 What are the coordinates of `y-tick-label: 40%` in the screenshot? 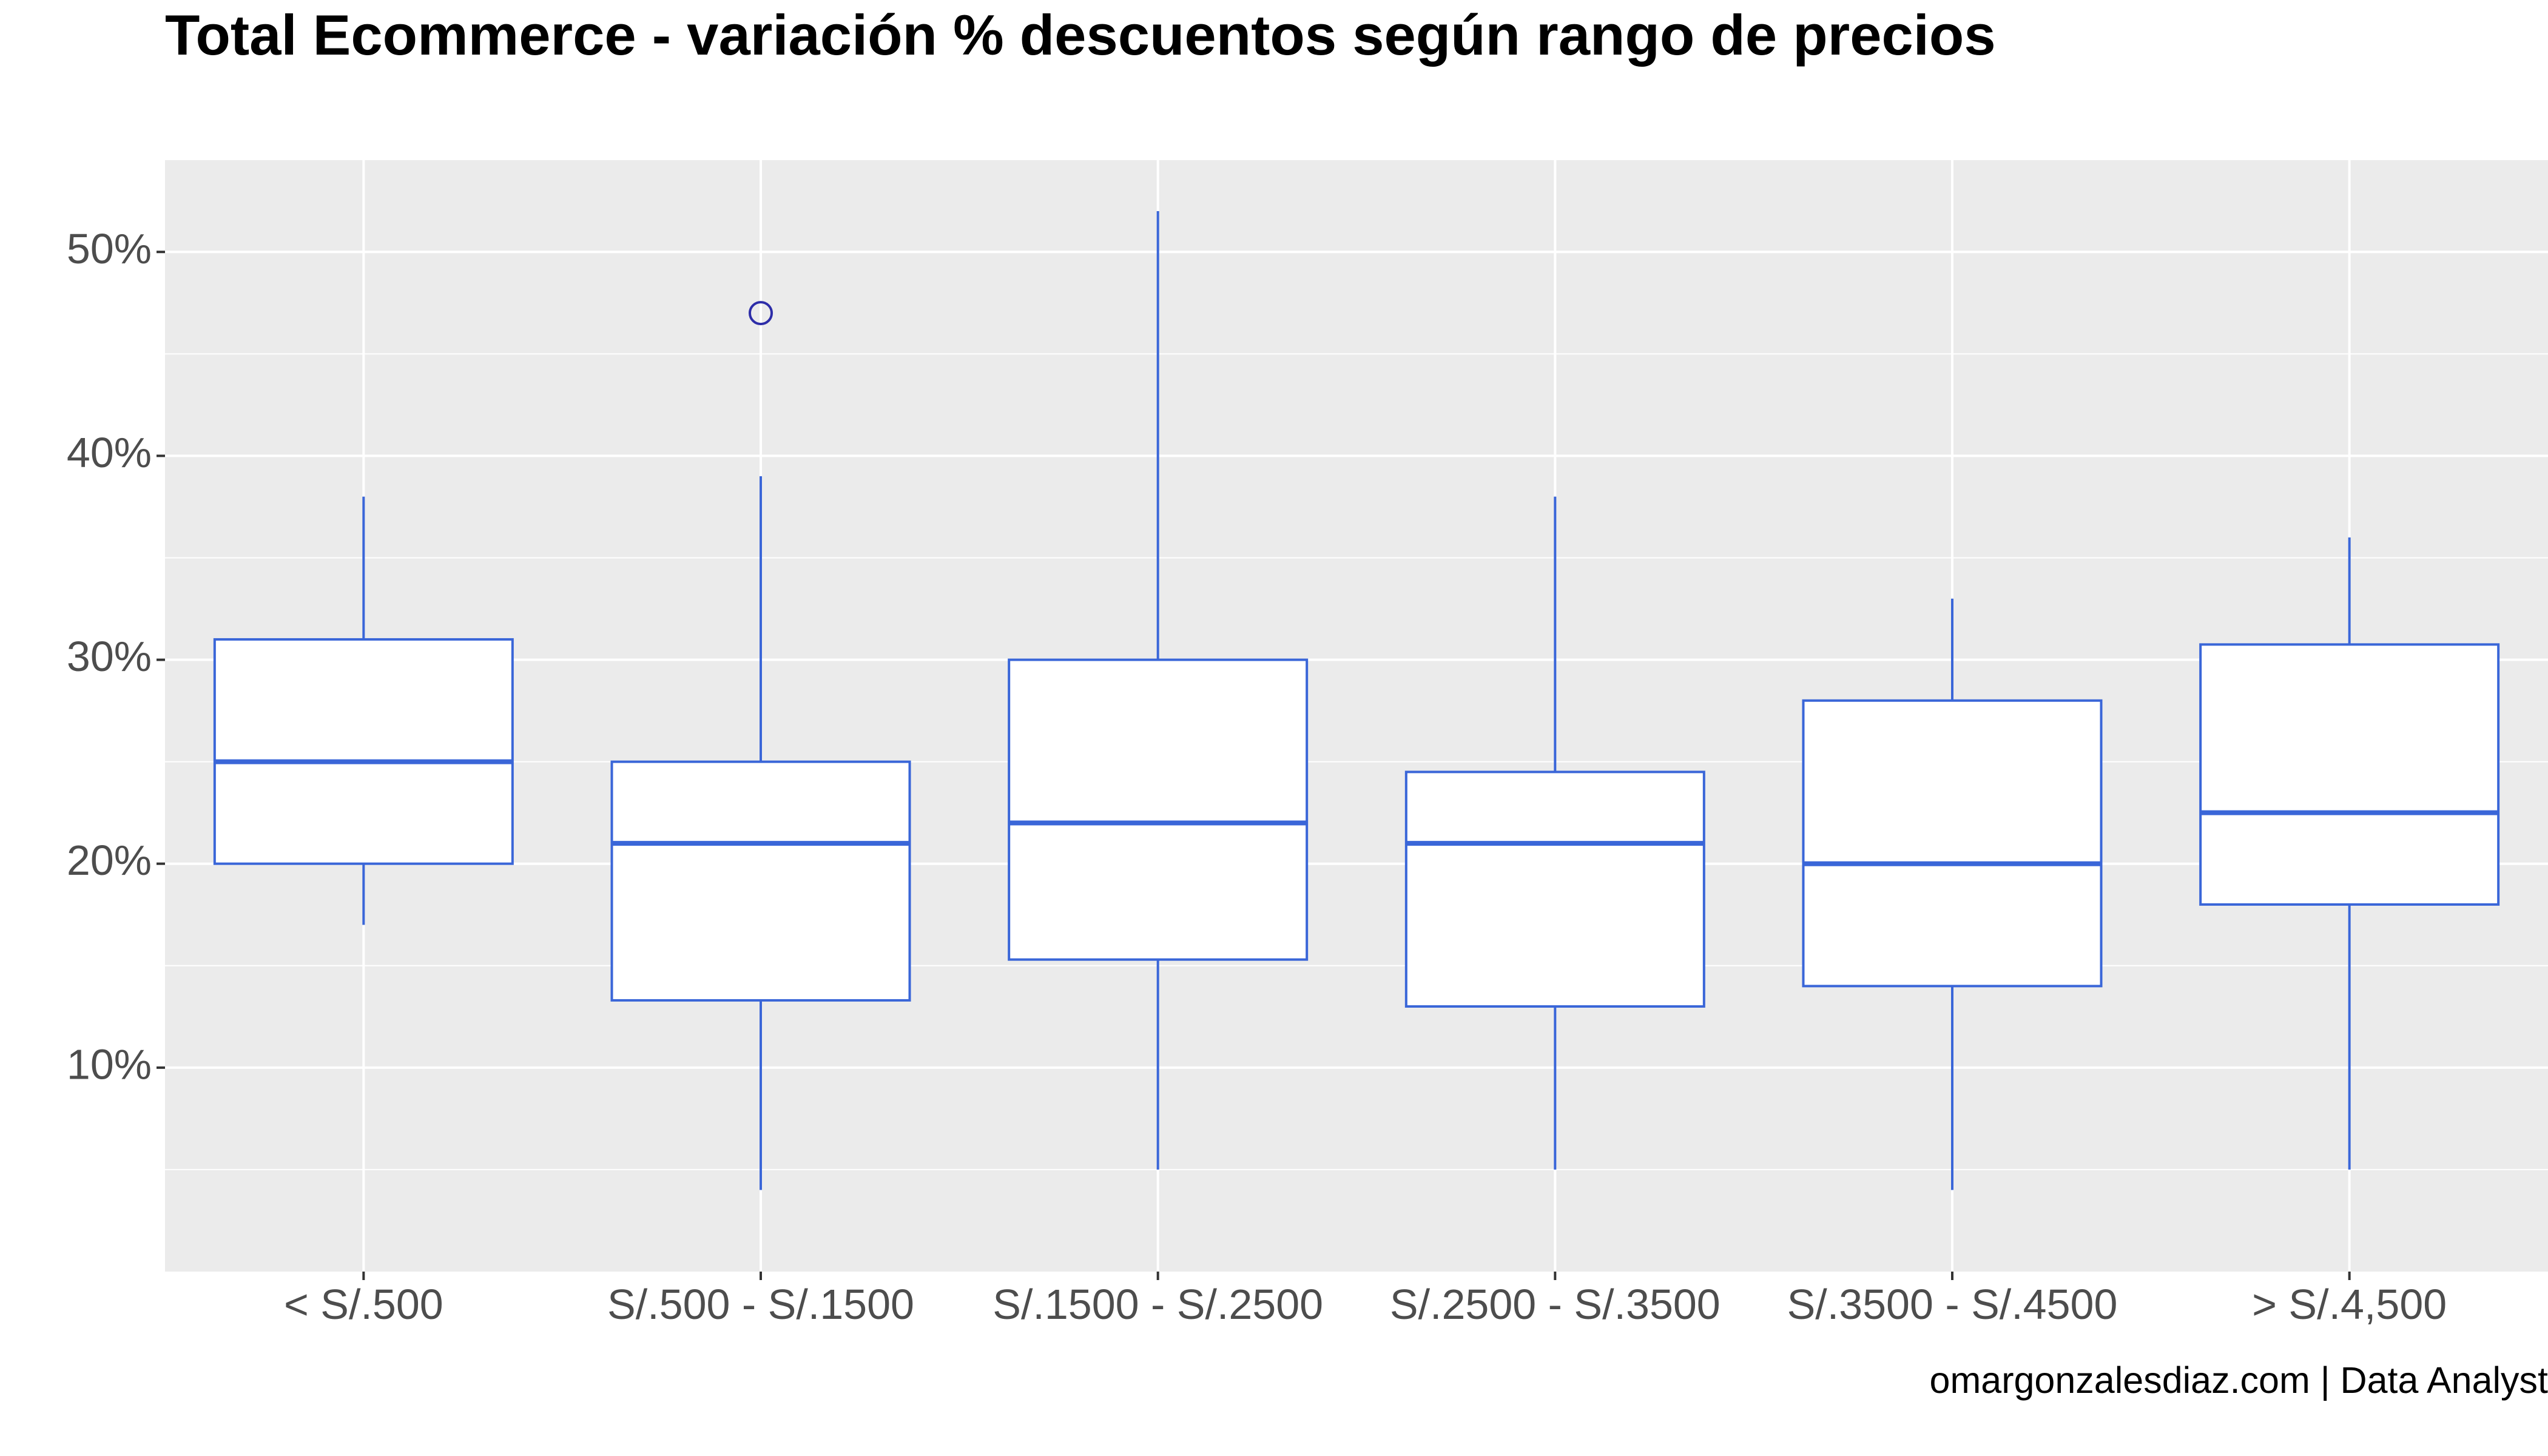 It's located at (109, 452).